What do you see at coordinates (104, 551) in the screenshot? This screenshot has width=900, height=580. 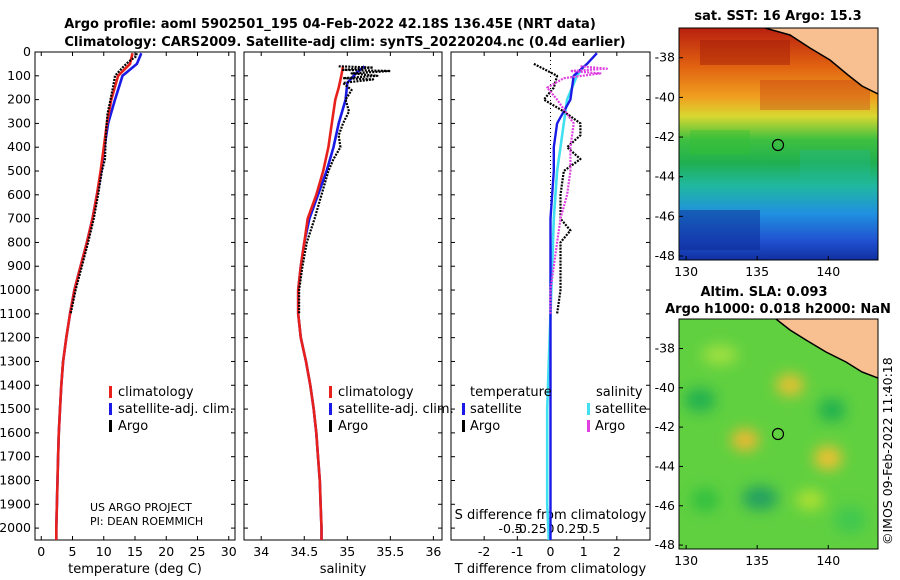 I see `x-tick-label: 10` at bounding box center [104, 551].